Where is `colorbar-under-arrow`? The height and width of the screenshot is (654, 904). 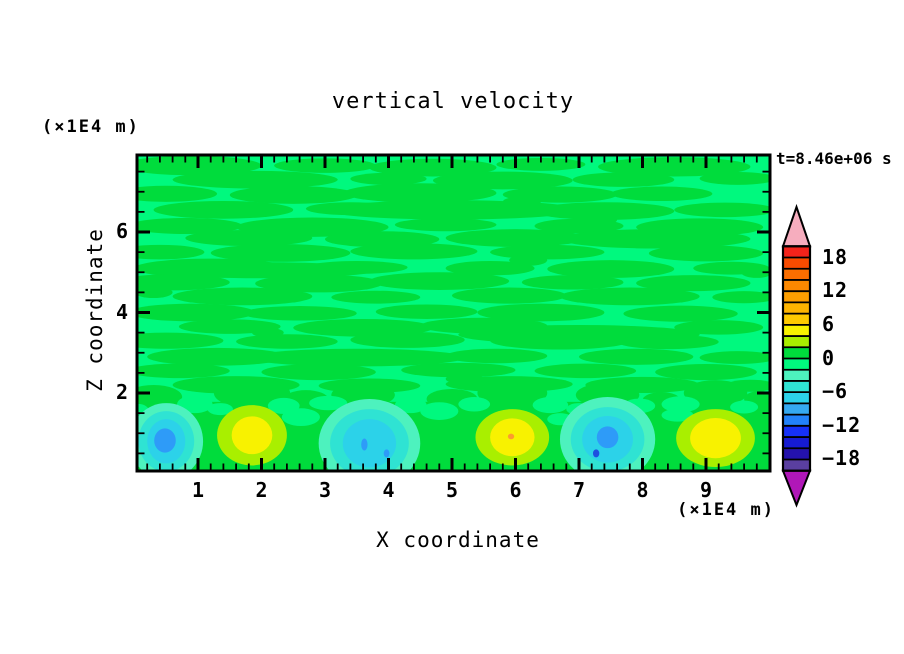 colorbar-under-arrow is located at coordinates (796, 488).